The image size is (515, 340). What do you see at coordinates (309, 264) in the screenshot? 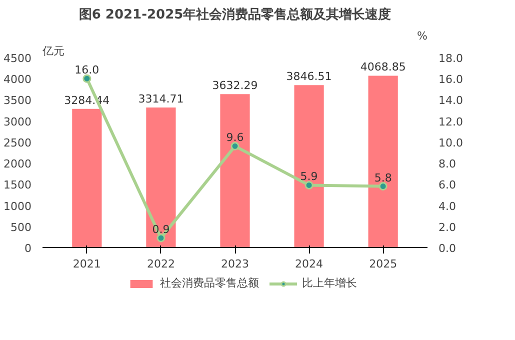
I see `x-tick-label: 2024` at bounding box center [309, 264].